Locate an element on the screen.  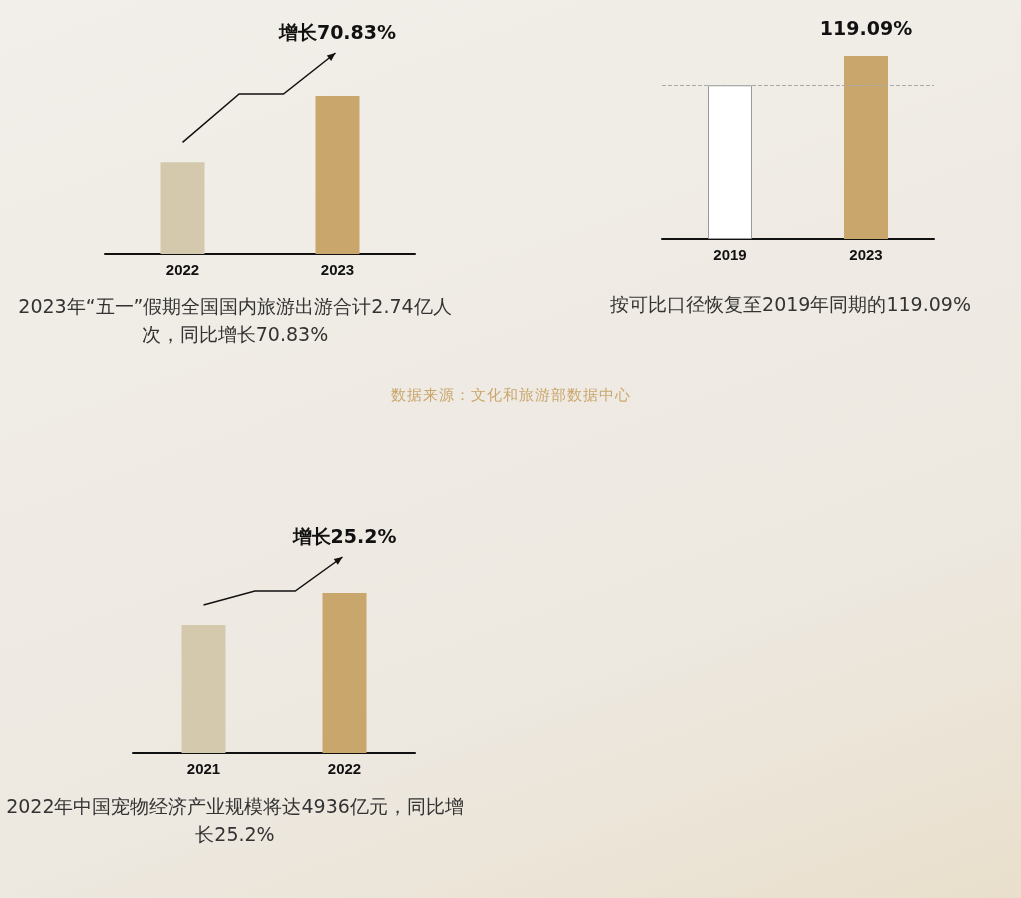
text: 2022年中国宠物经济产业规模将达4936亿元，同比增长25.2% is located at coordinates (235, 820).